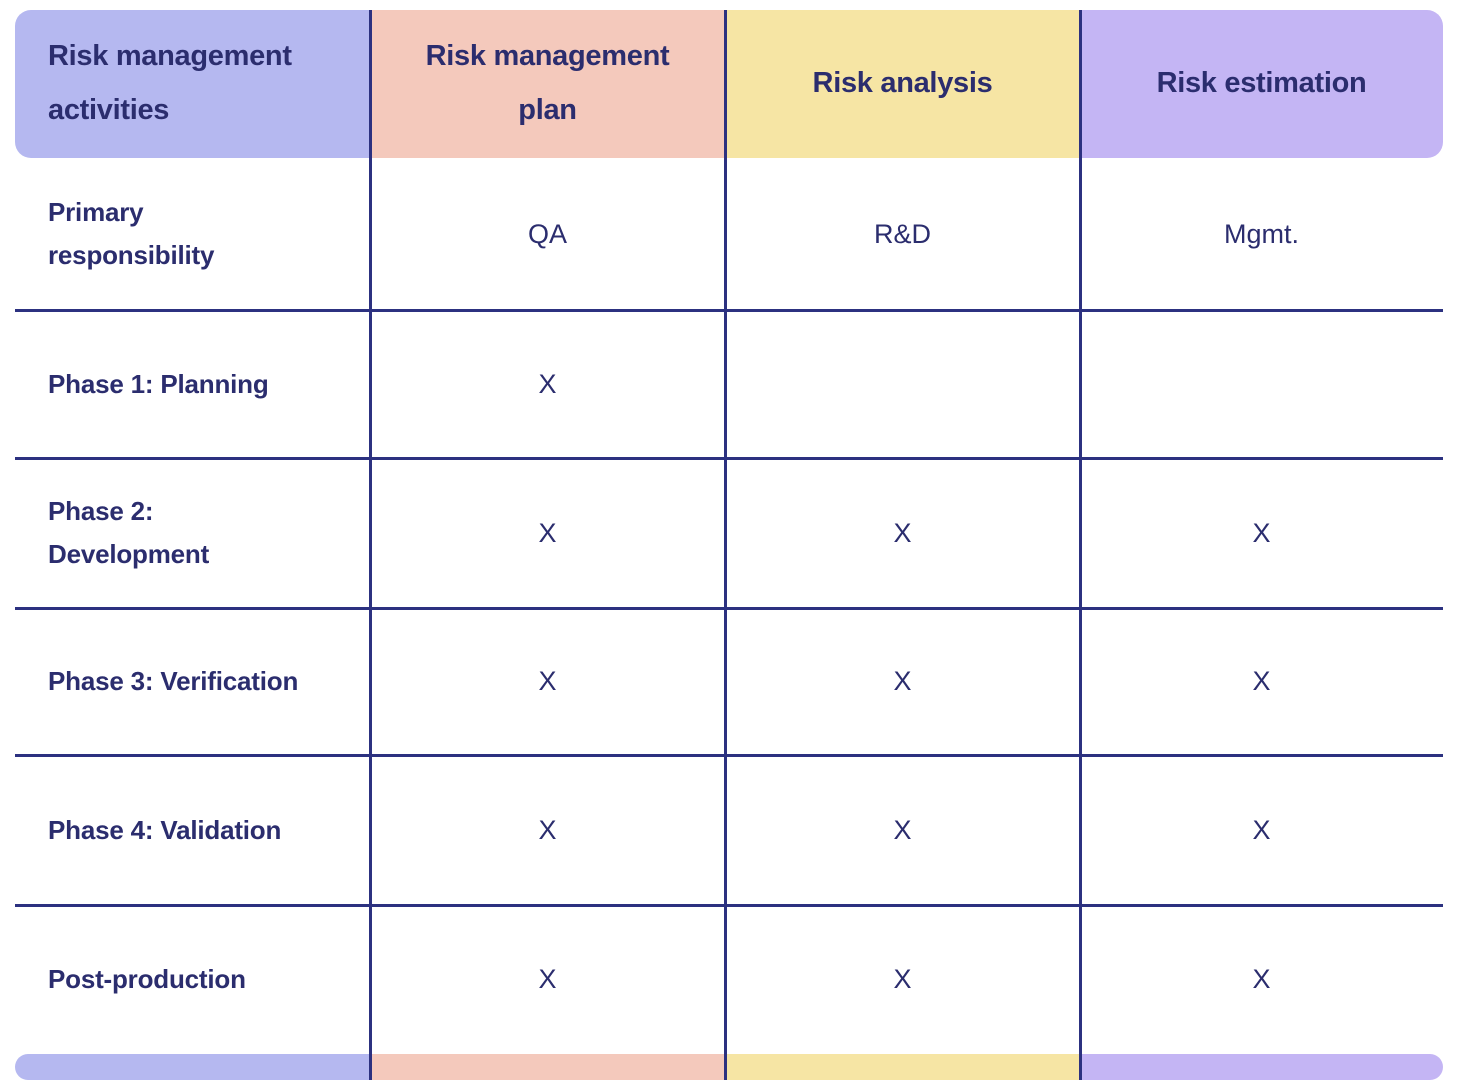  What do you see at coordinates (1261, 233) in the screenshot?
I see `table-cell: Mgmt.` at bounding box center [1261, 233].